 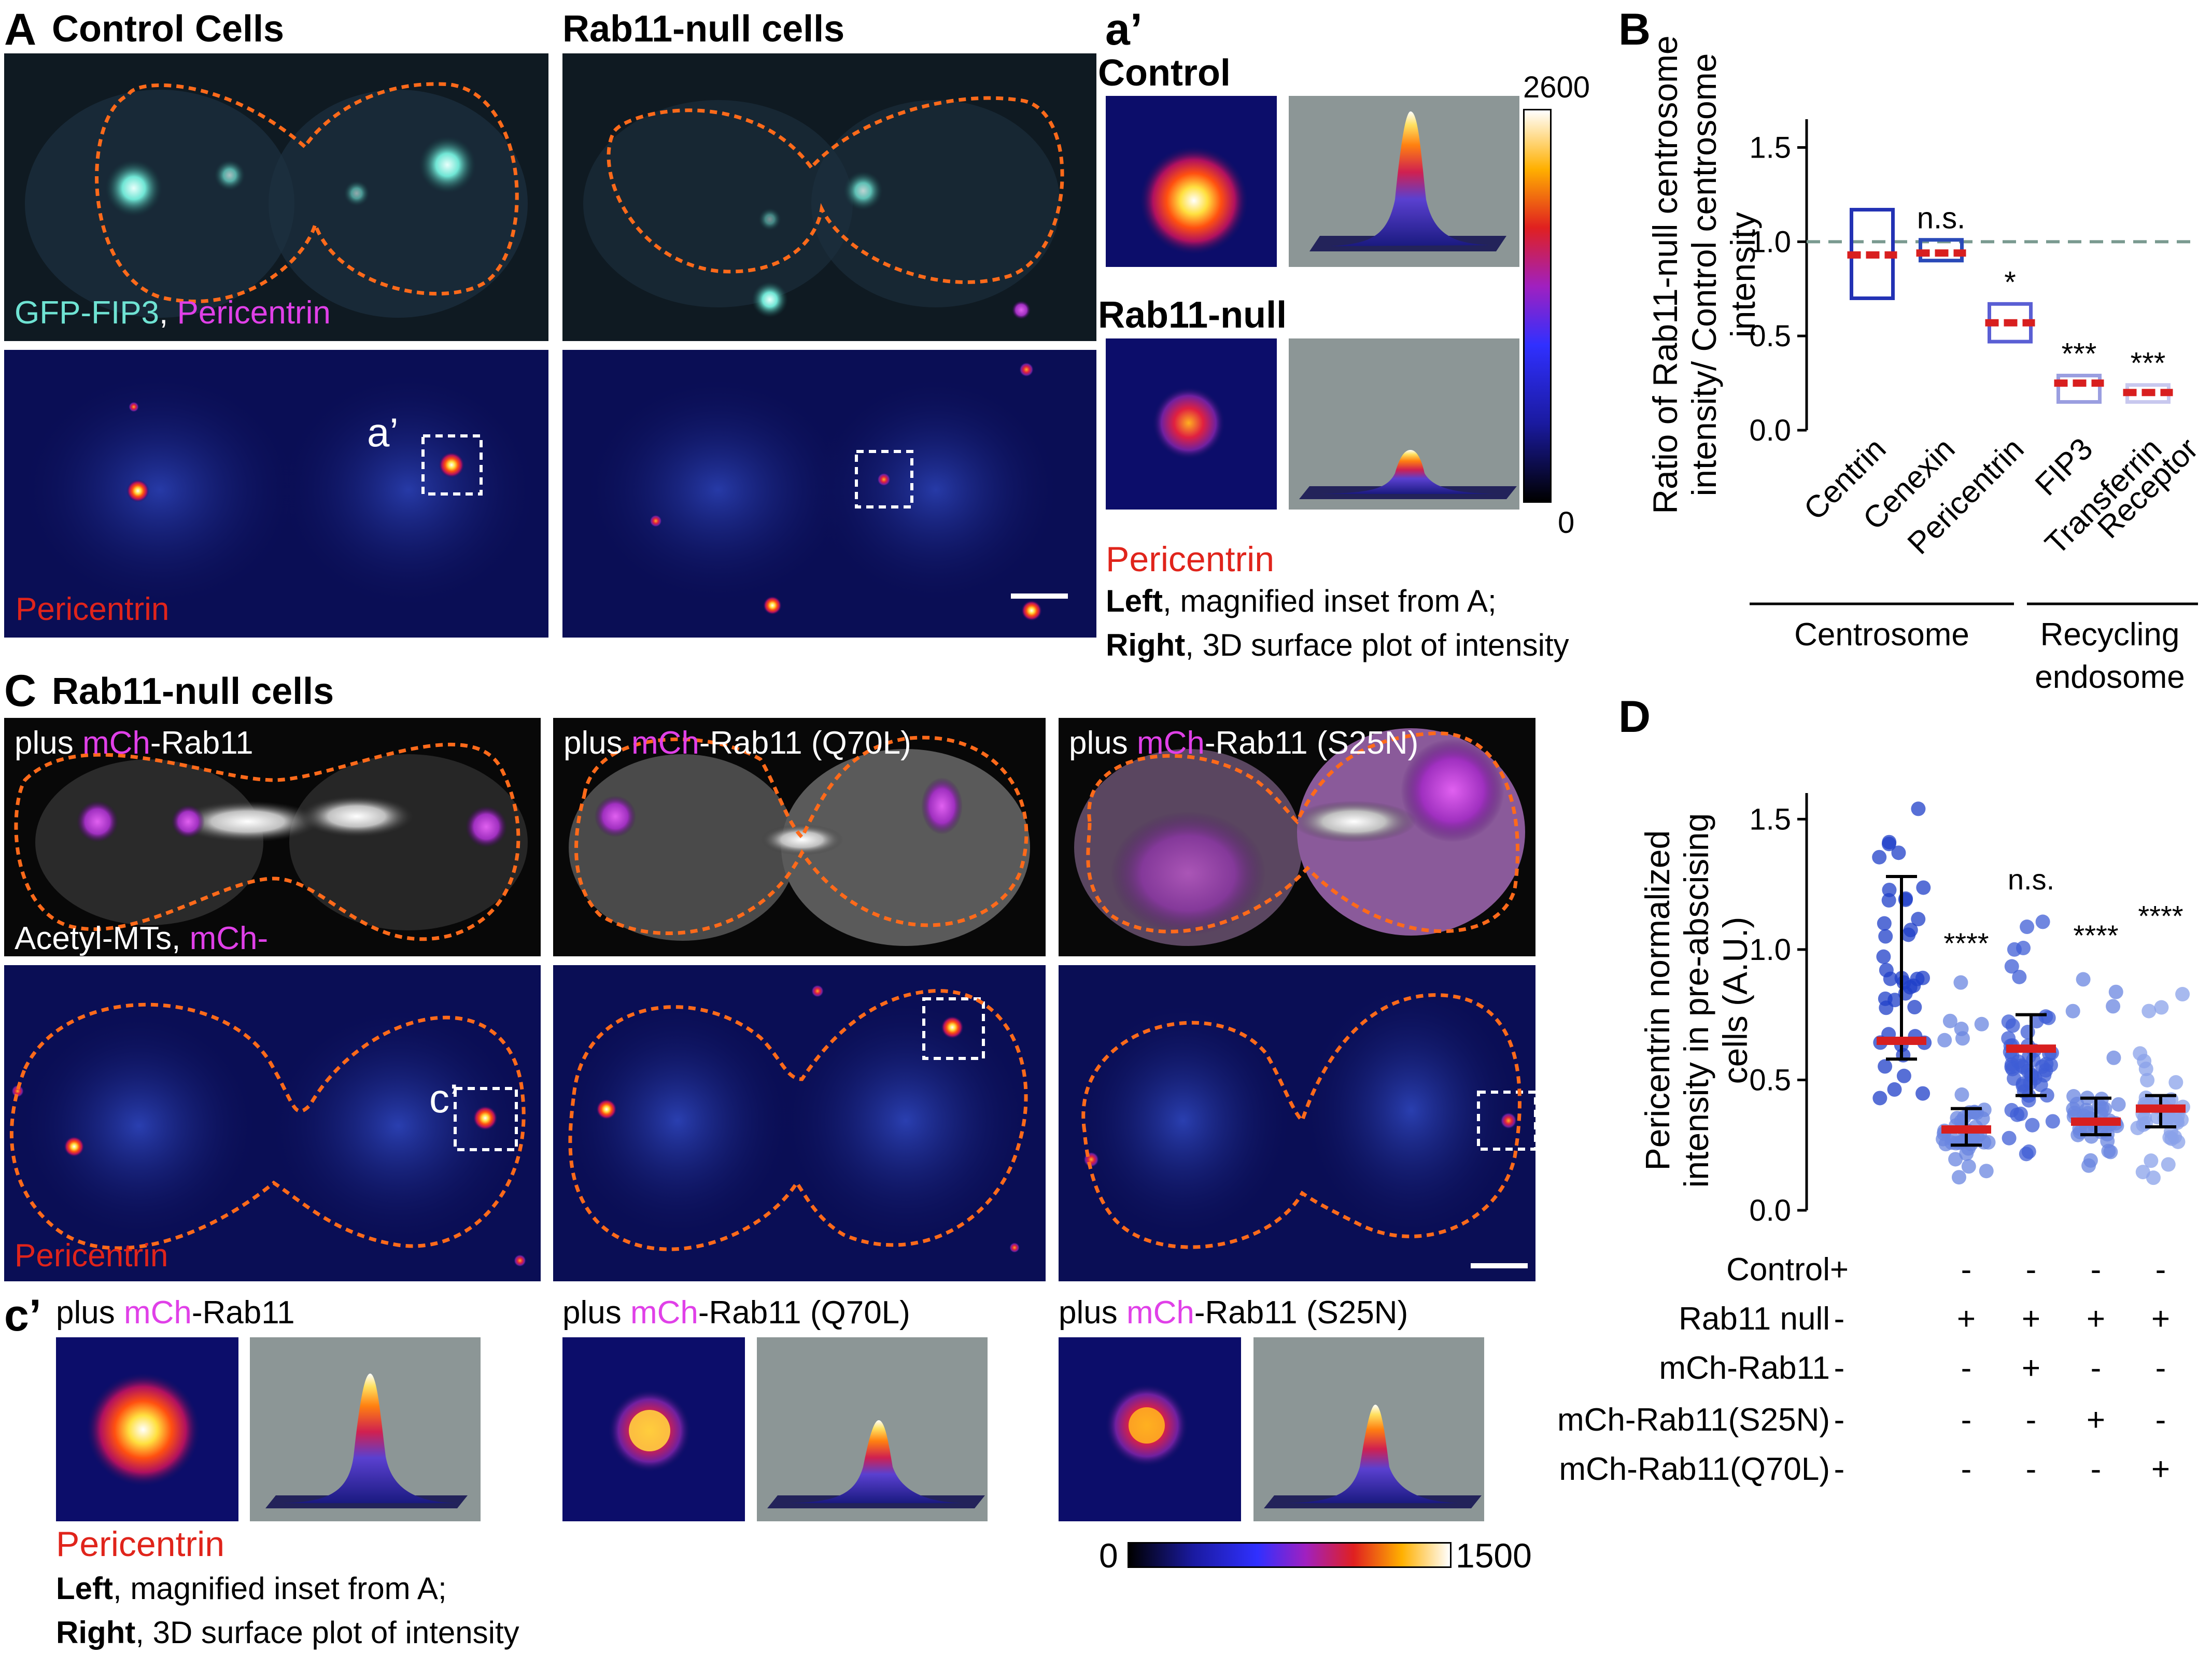 What do you see at coordinates (140, 1544) in the screenshot?
I see `c-prime-stain-label: Pericentrin` at bounding box center [140, 1544].